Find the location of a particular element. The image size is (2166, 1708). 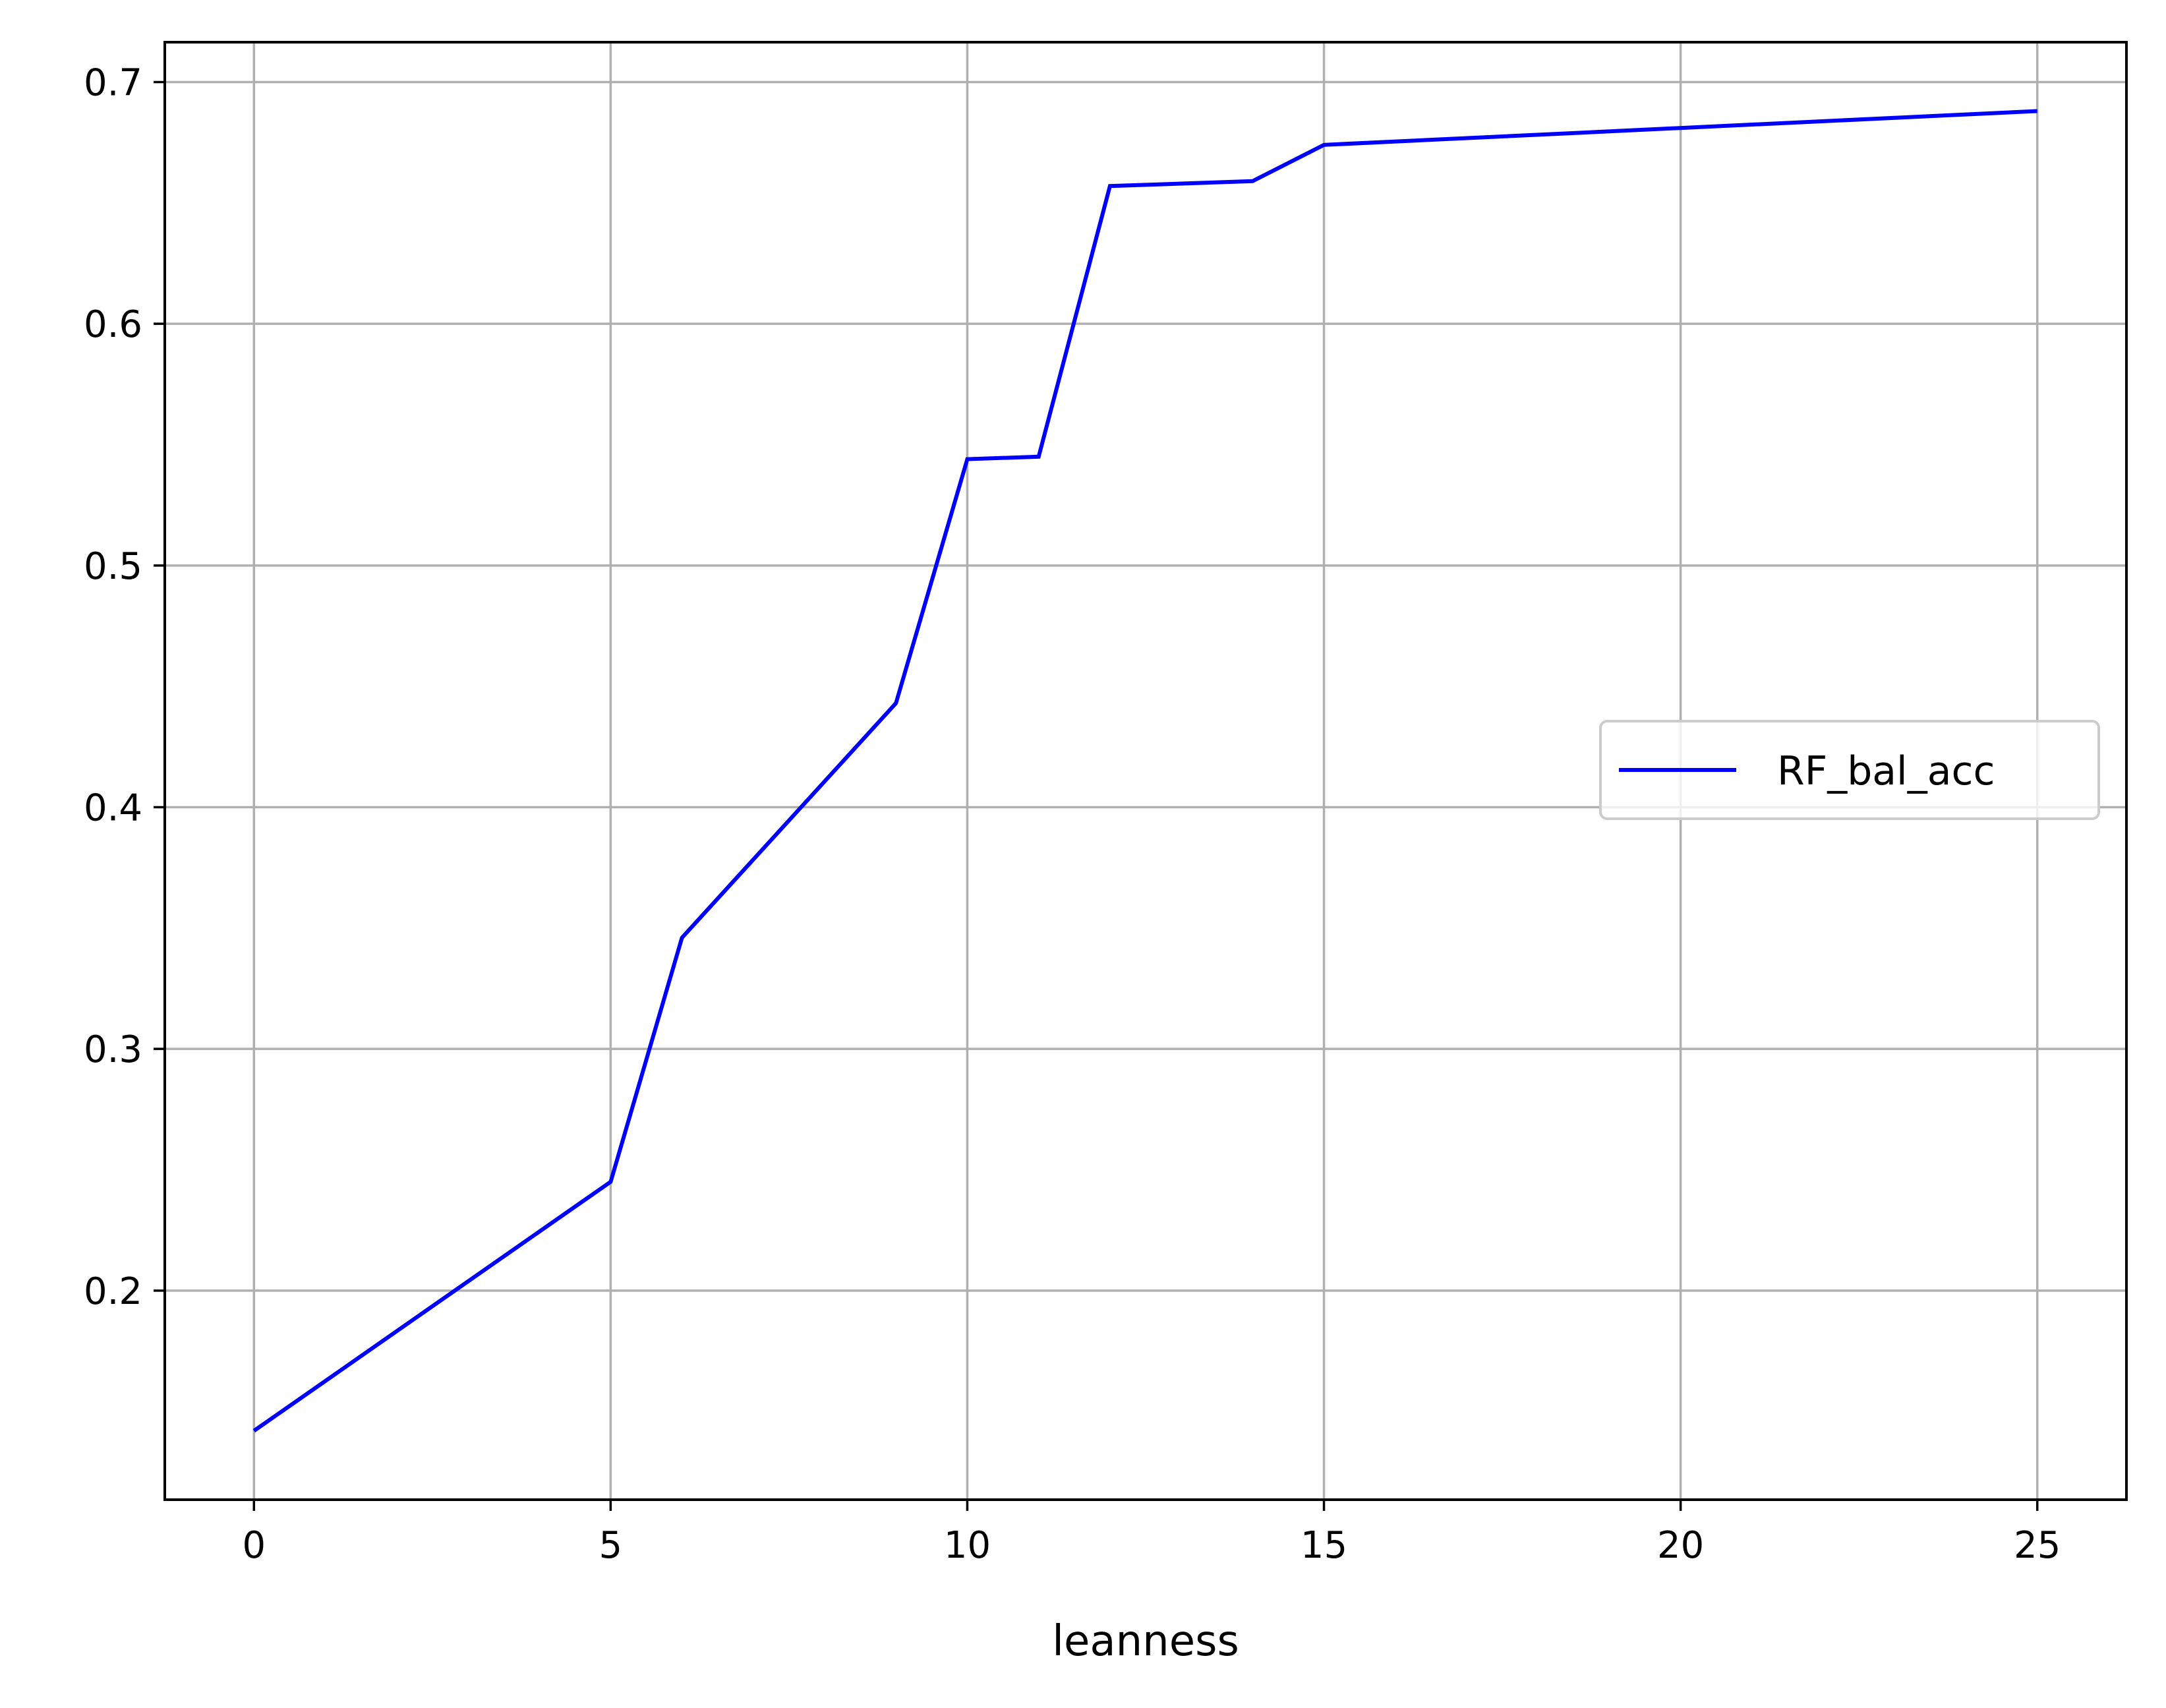

x-tick-label: 0 is located at coordinates (254, 1546).